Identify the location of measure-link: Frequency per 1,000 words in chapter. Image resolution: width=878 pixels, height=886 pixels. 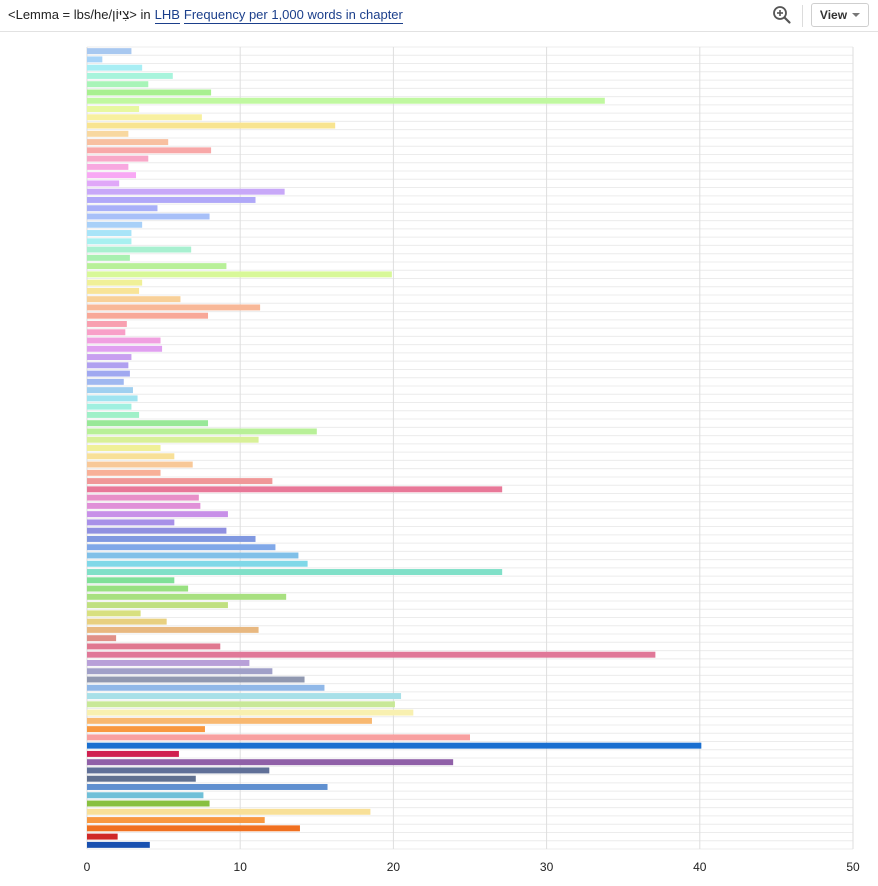
(293, 15).